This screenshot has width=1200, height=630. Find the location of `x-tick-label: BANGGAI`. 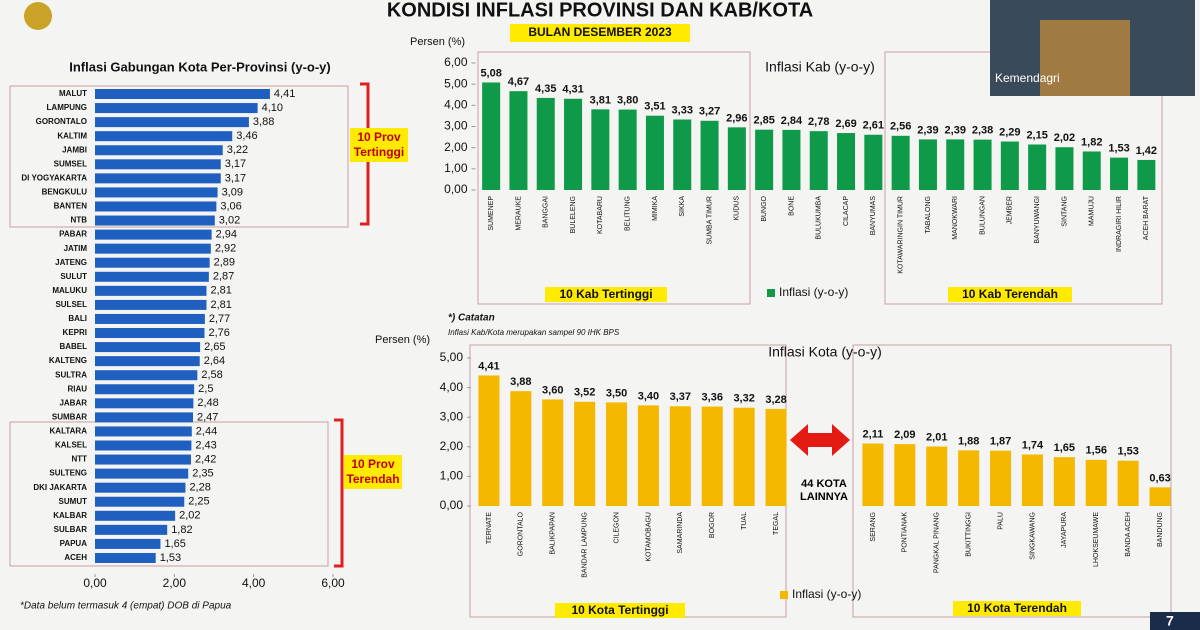

x-tick-label: BANGGAI is located at coordinates (546, 212).